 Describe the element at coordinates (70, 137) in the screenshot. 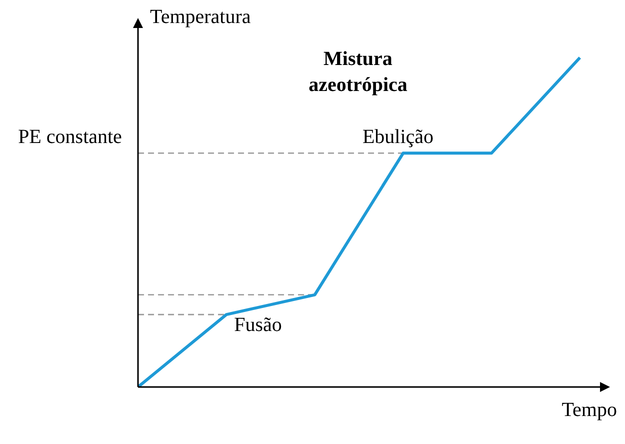

I see `ref-line-label: PE constante` at that location.